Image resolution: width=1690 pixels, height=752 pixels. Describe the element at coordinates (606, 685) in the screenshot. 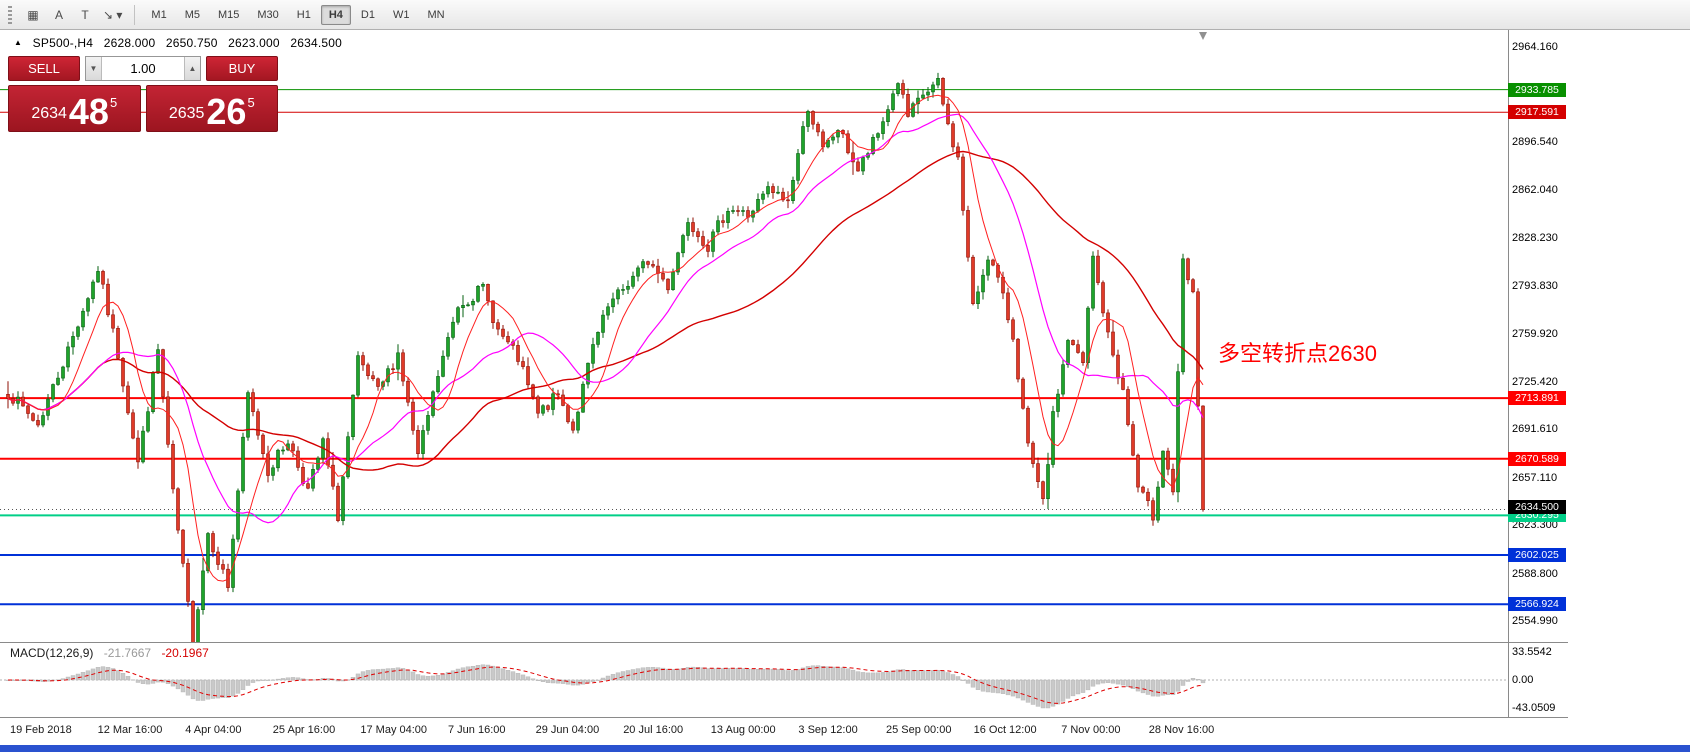

I see `macd-signal-line` at that location.